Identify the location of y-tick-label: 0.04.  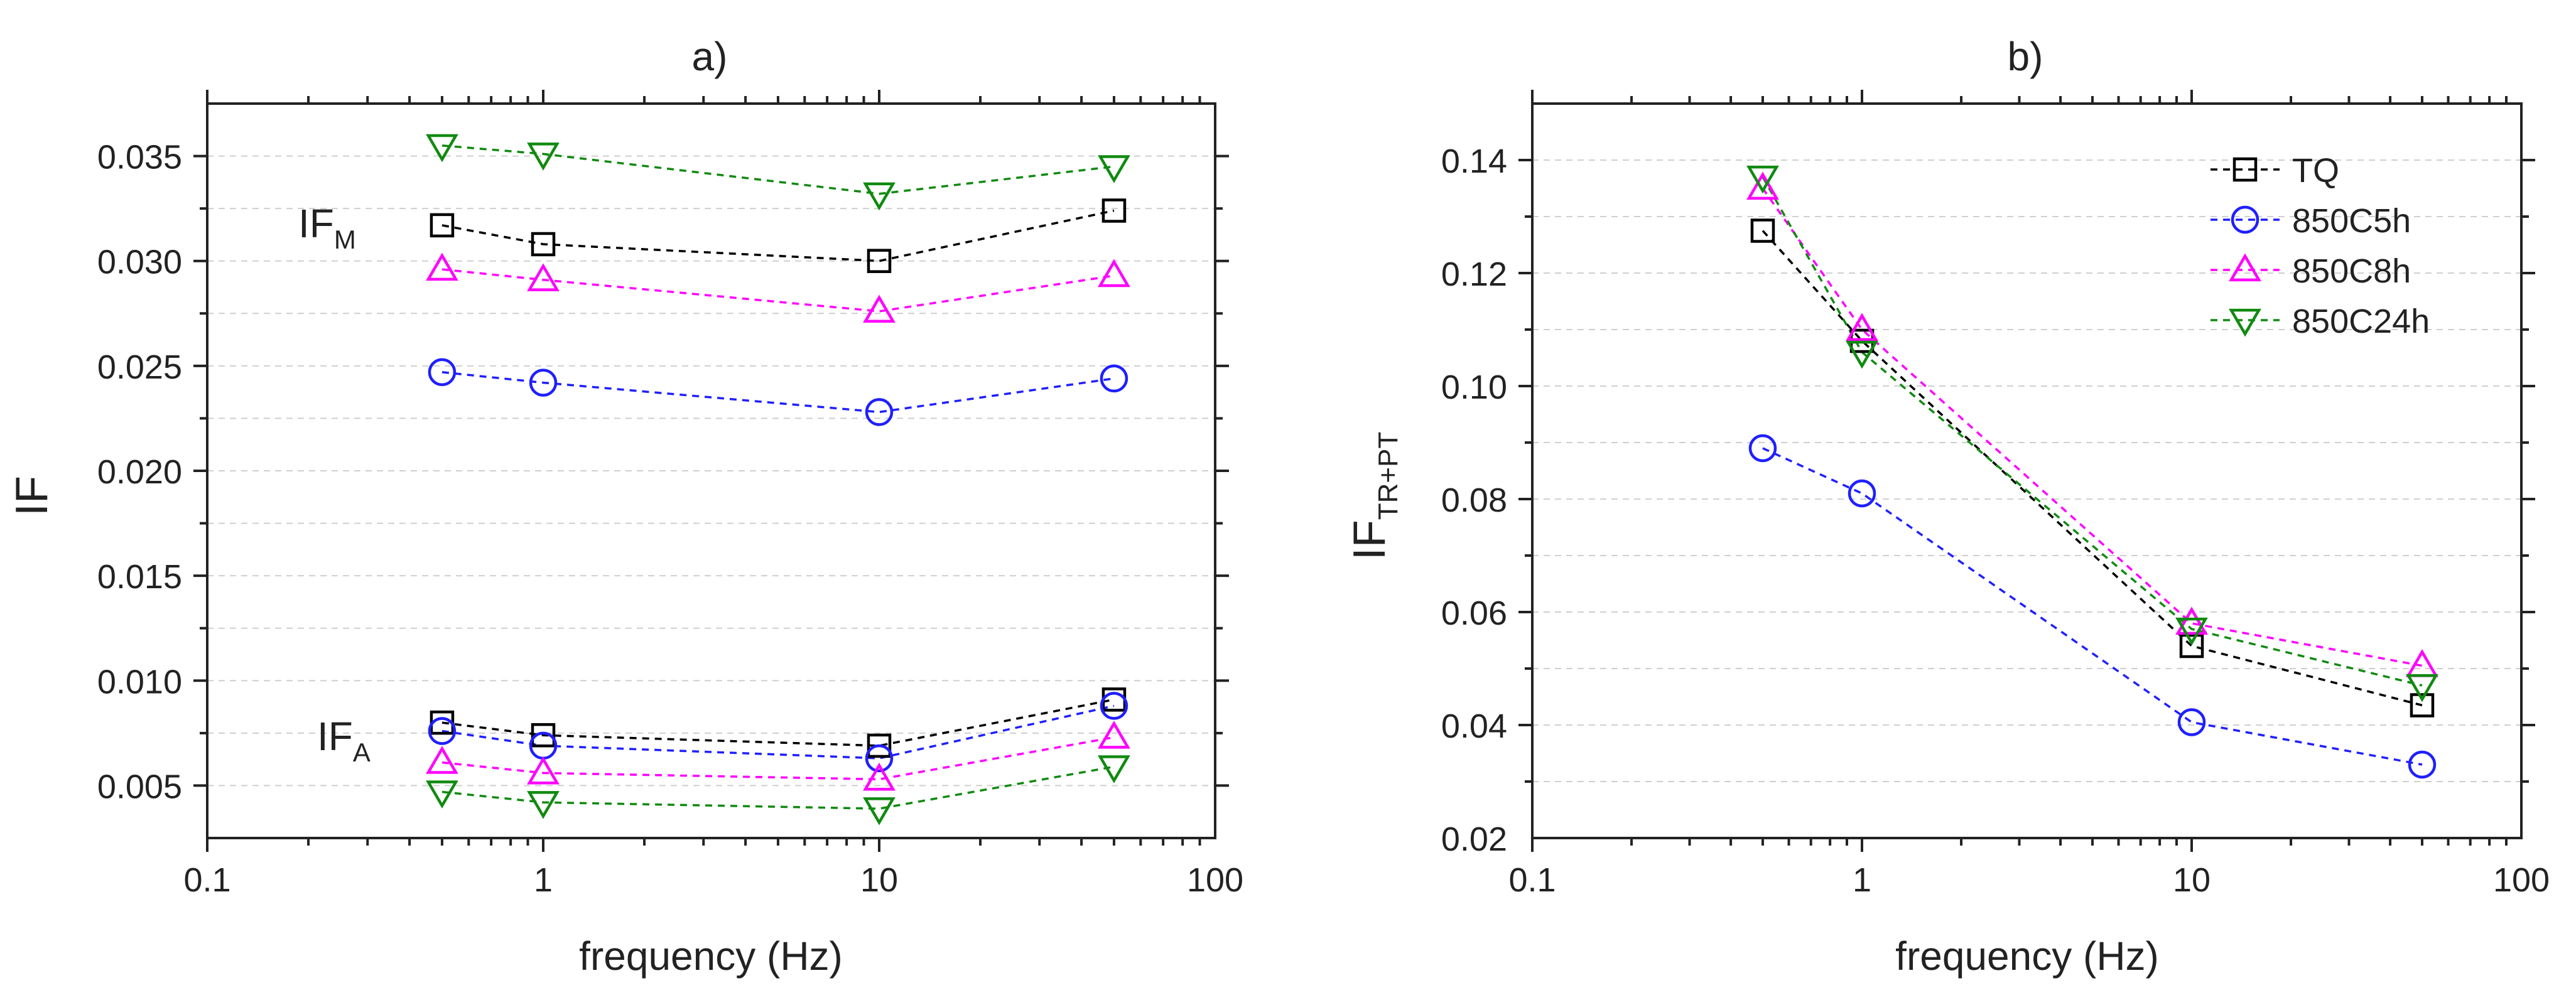
(1474, 726).